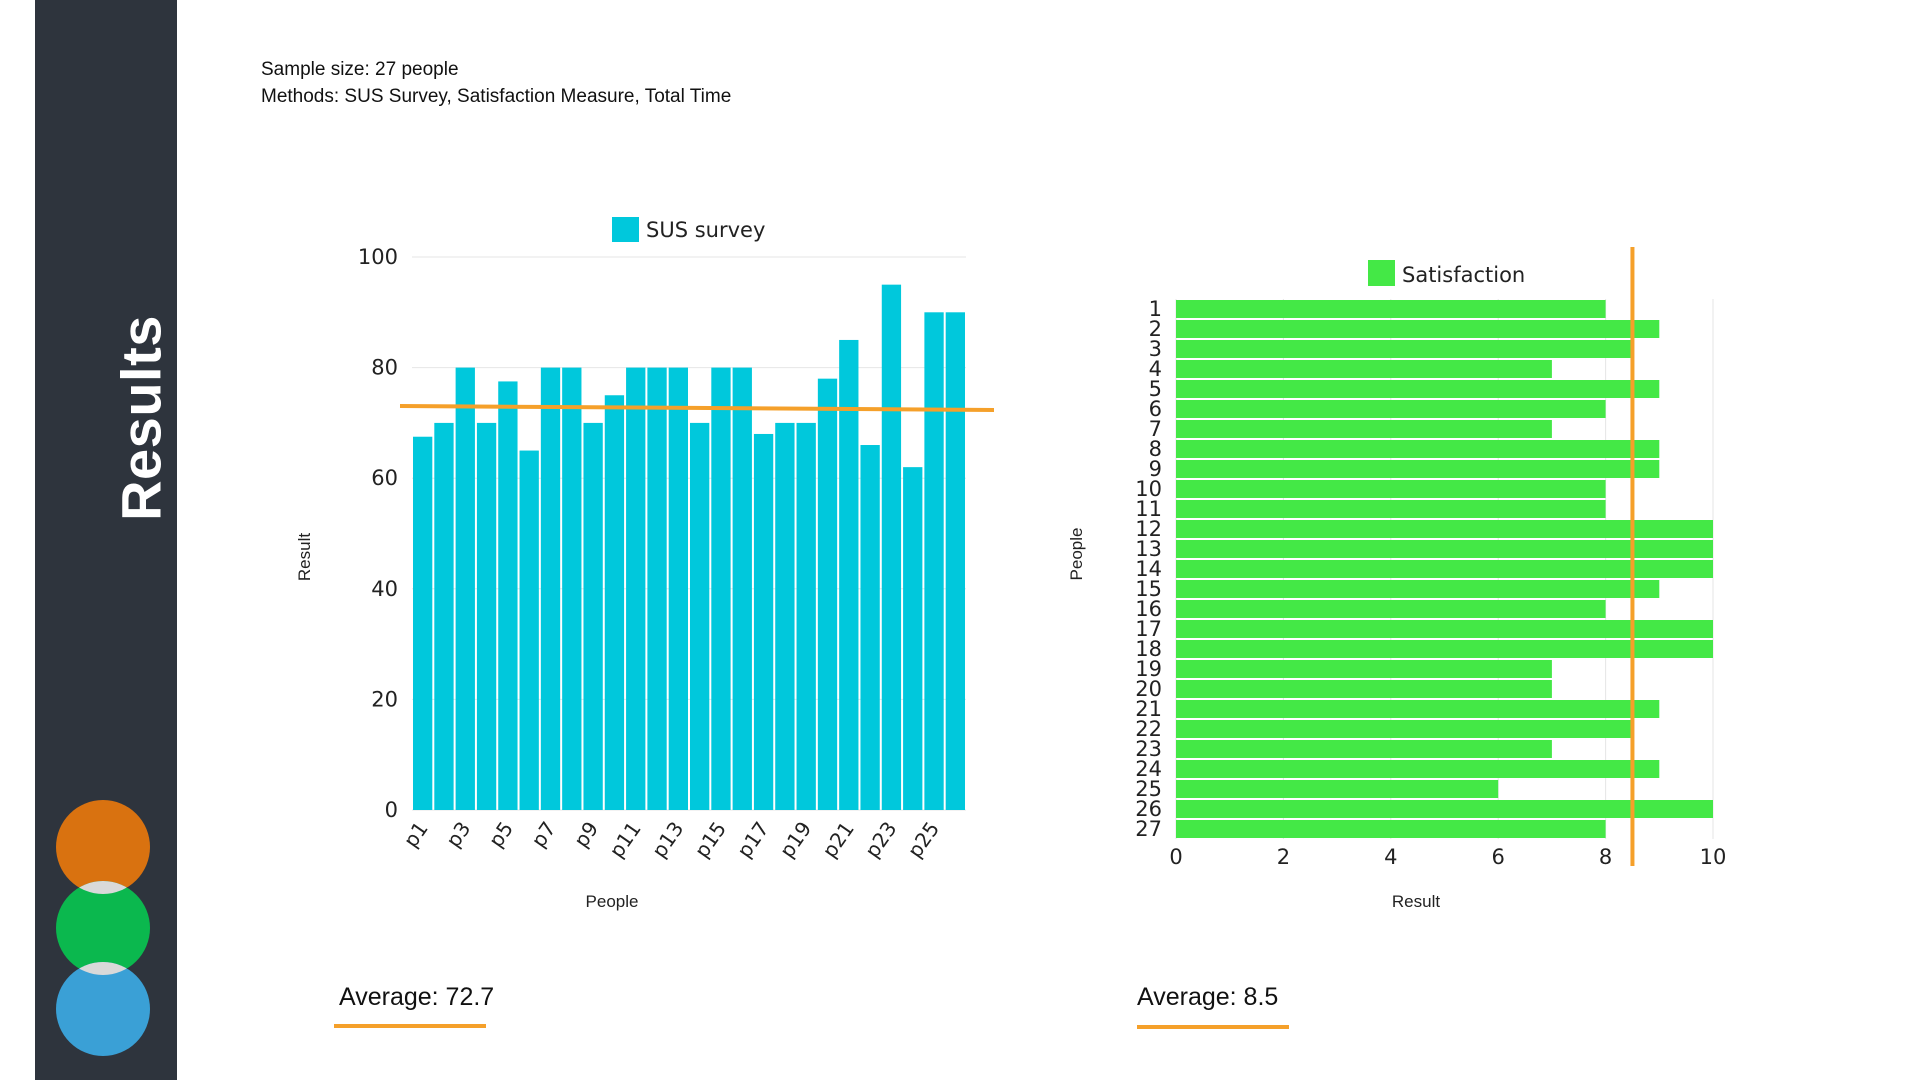  I want to click on sus-legend-swatch, so click(625, 229).